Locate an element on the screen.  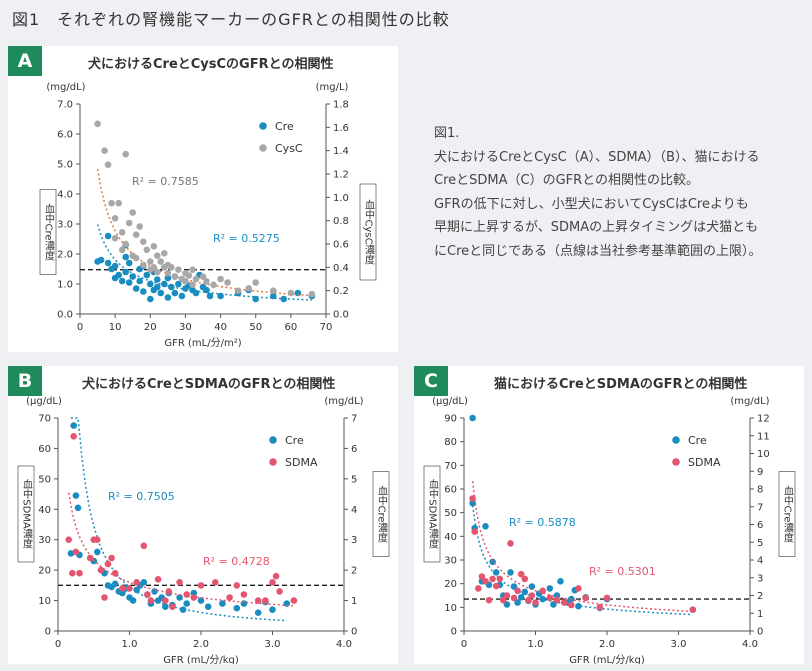
y-right-tick-label: 9 is located at coordinates (760, 472).